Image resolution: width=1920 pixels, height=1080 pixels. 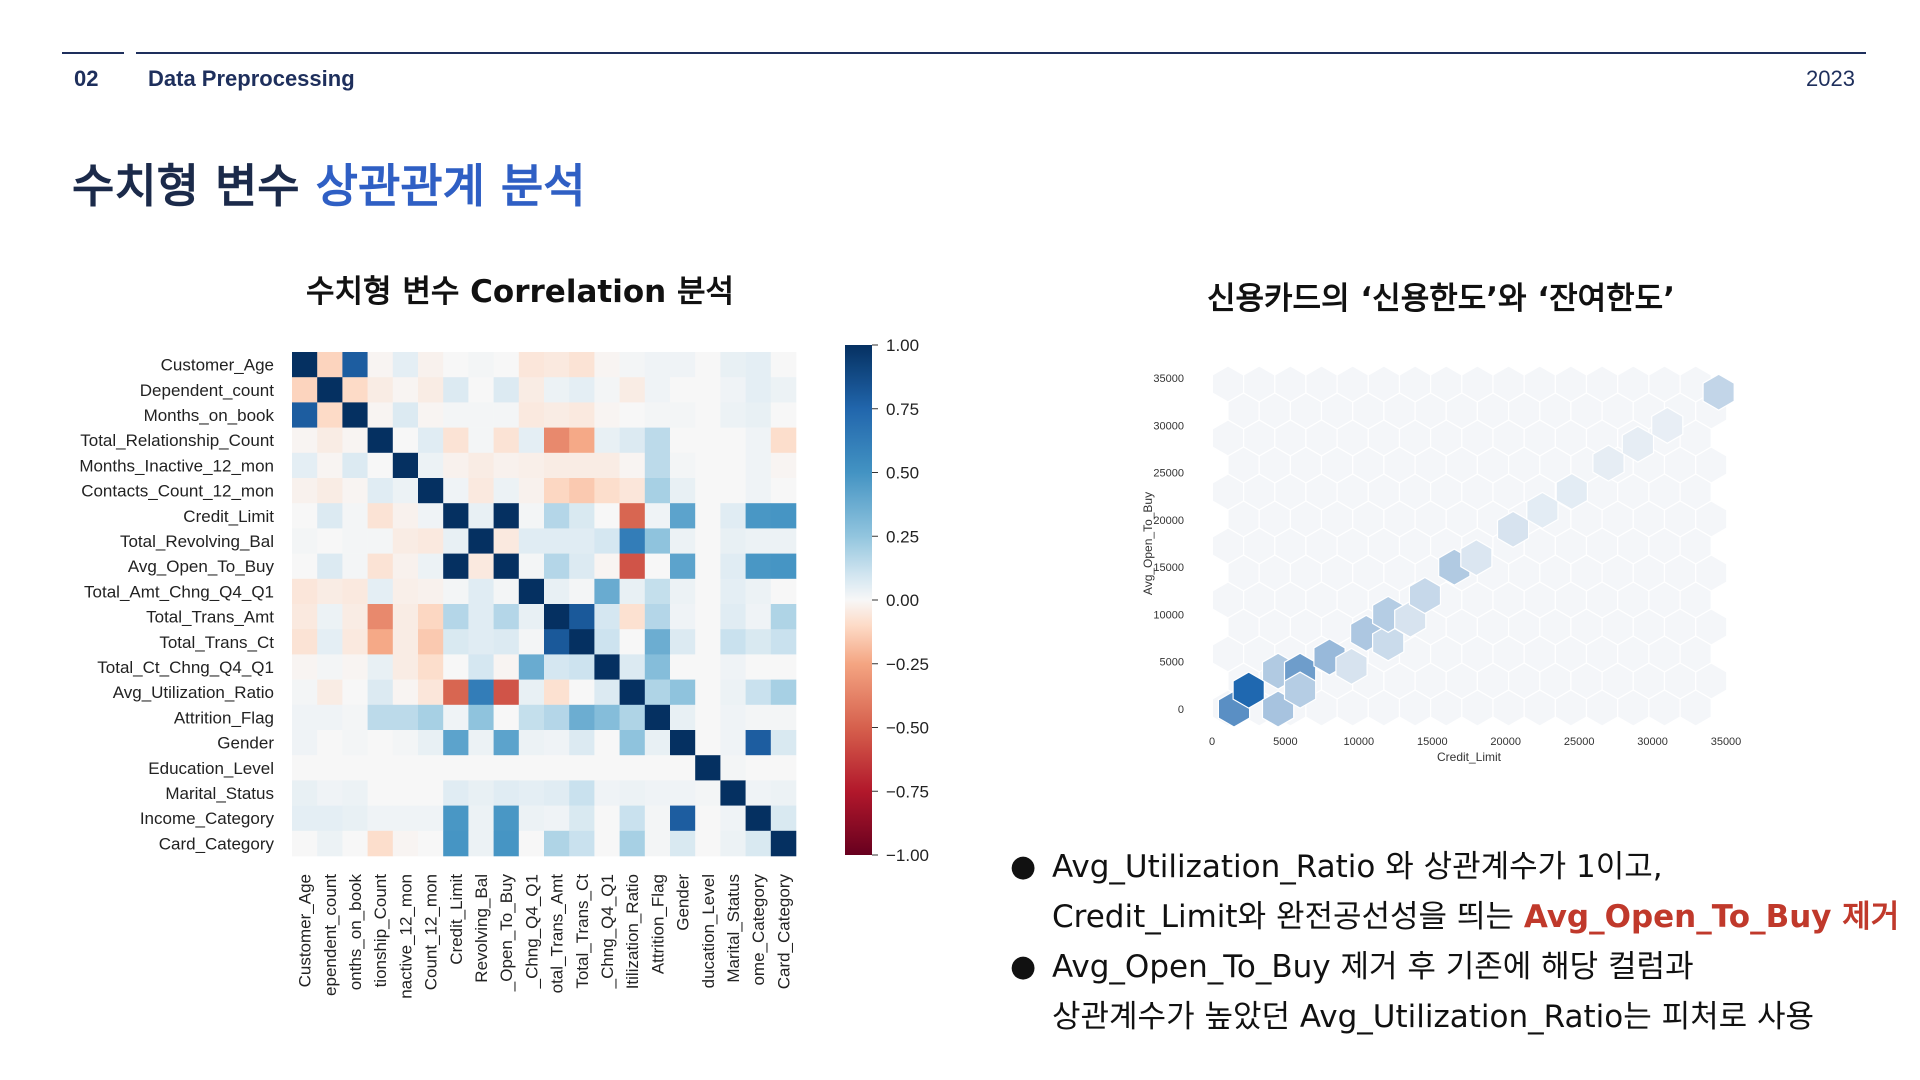 I want to click on colorbar, so click(x=858, y=600).